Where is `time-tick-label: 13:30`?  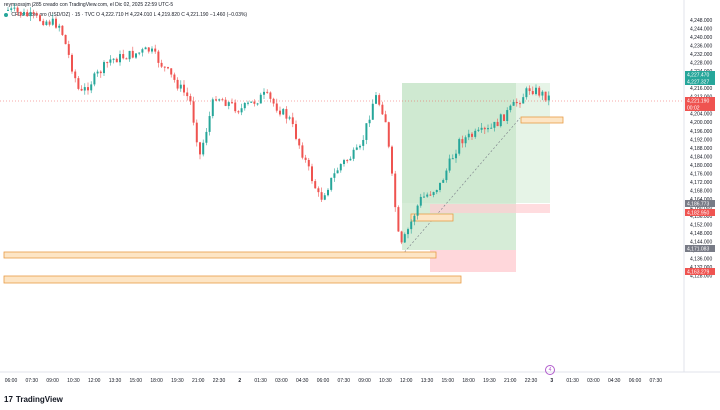 time-tick-label: 13:30 is located at coordinates (115, 381).